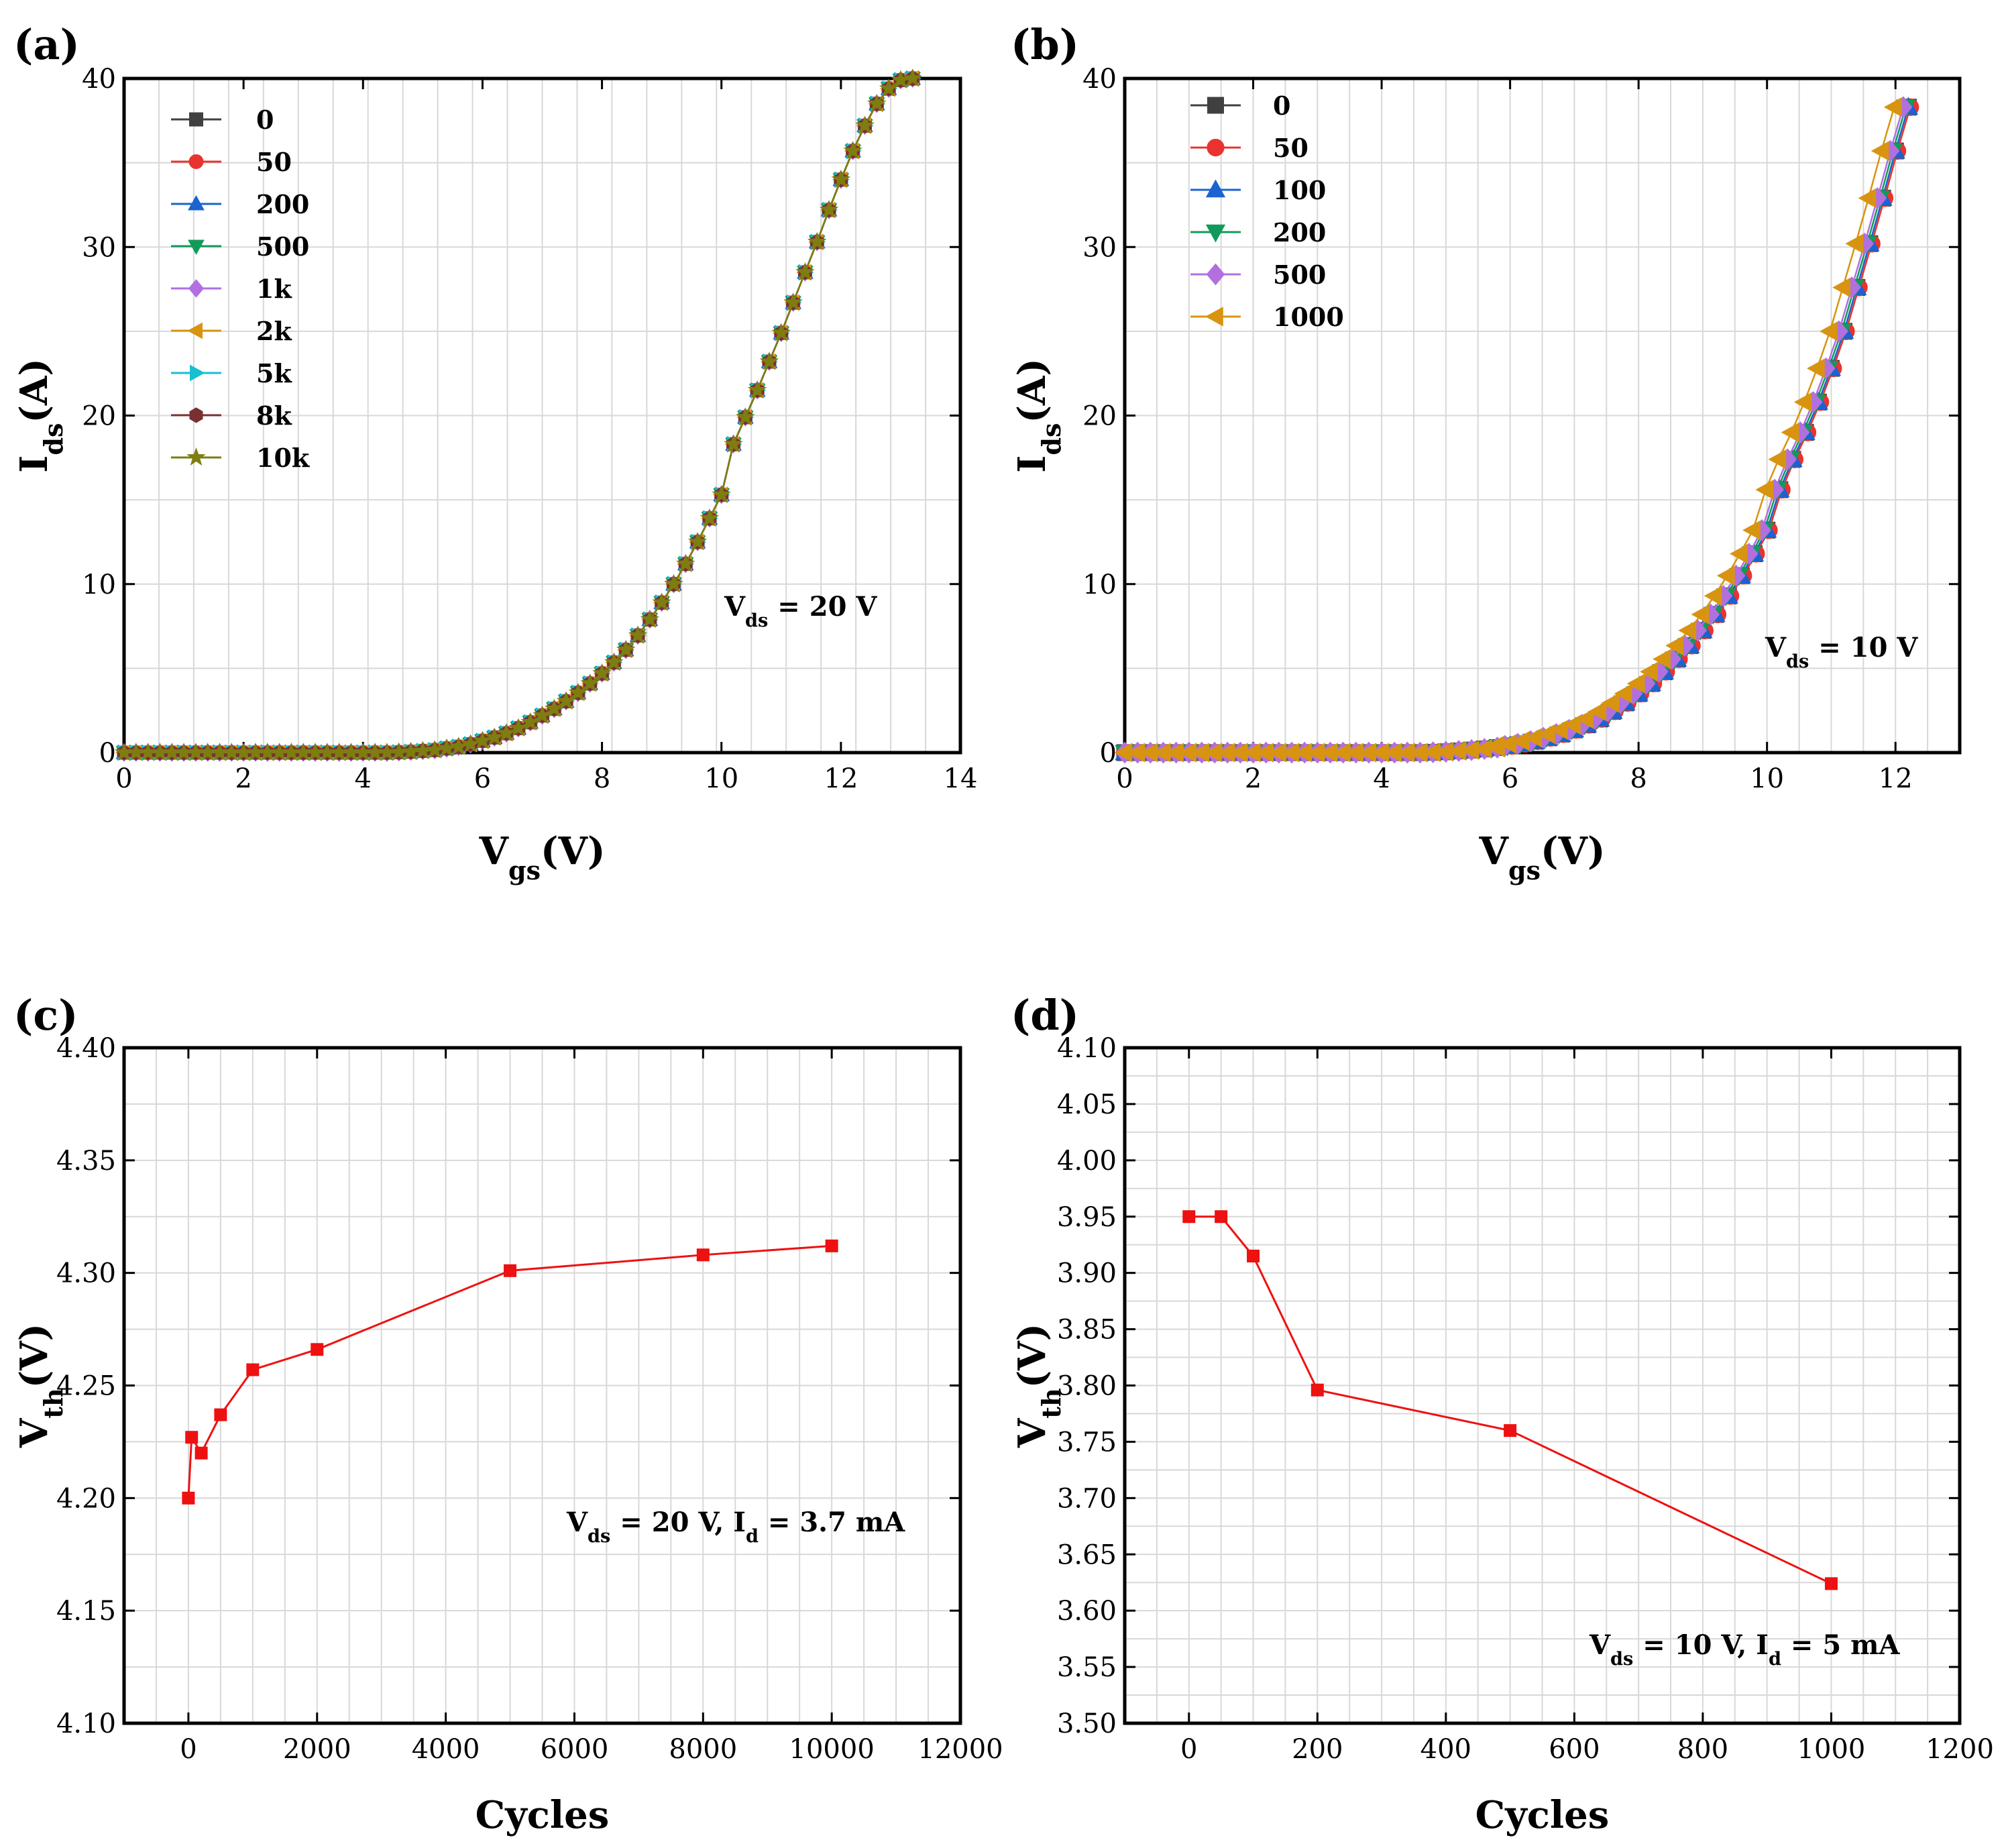  I want to click on y-tick-label: 3.95, so click(1087, 1217).